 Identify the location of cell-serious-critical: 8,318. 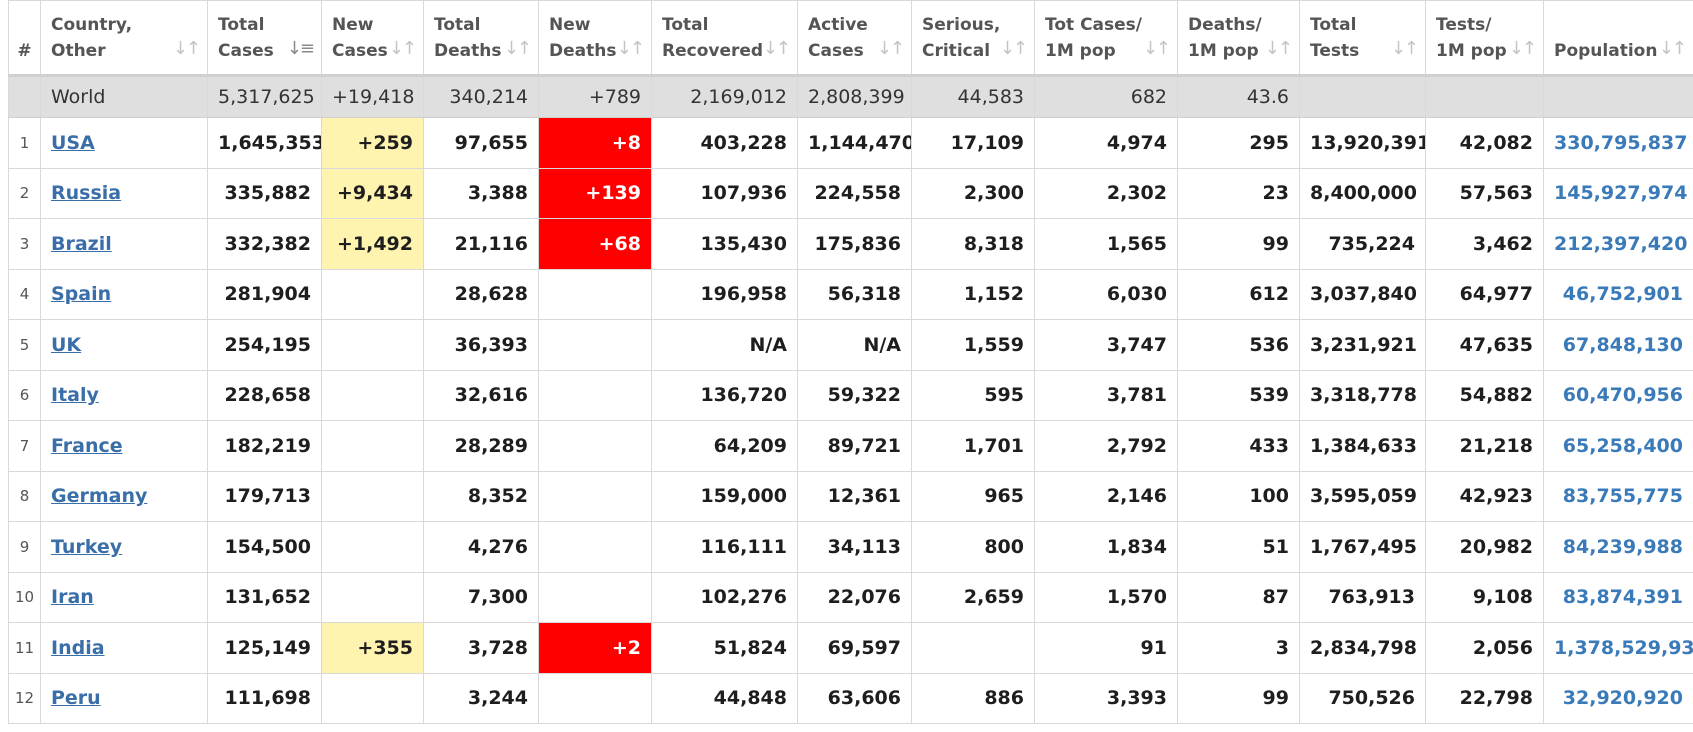
(973, 244).